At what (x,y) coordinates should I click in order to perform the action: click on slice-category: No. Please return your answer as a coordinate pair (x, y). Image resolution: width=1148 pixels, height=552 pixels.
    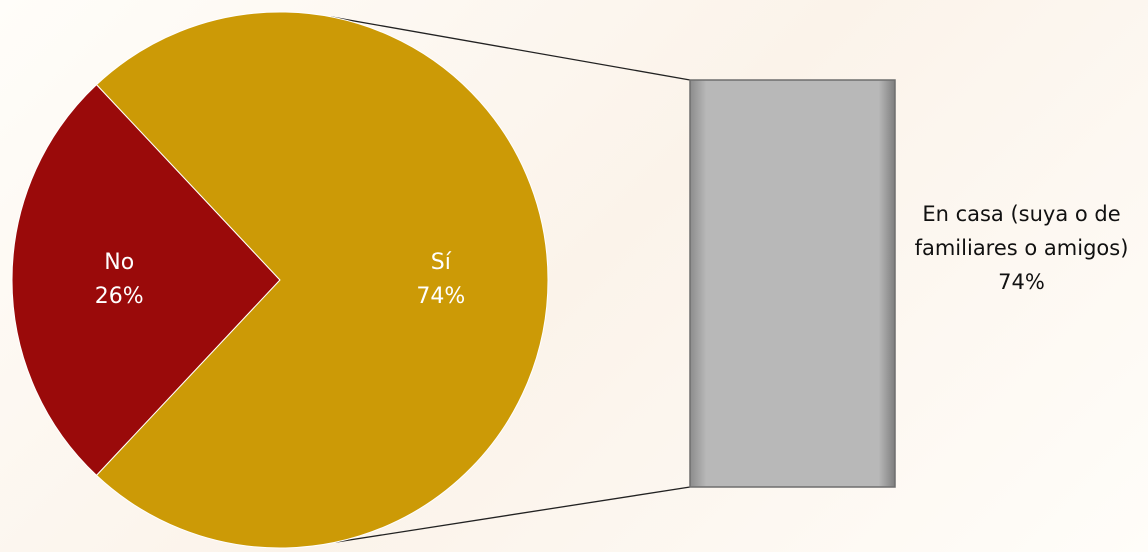
    Looking at the image, I should click on (119, 262).